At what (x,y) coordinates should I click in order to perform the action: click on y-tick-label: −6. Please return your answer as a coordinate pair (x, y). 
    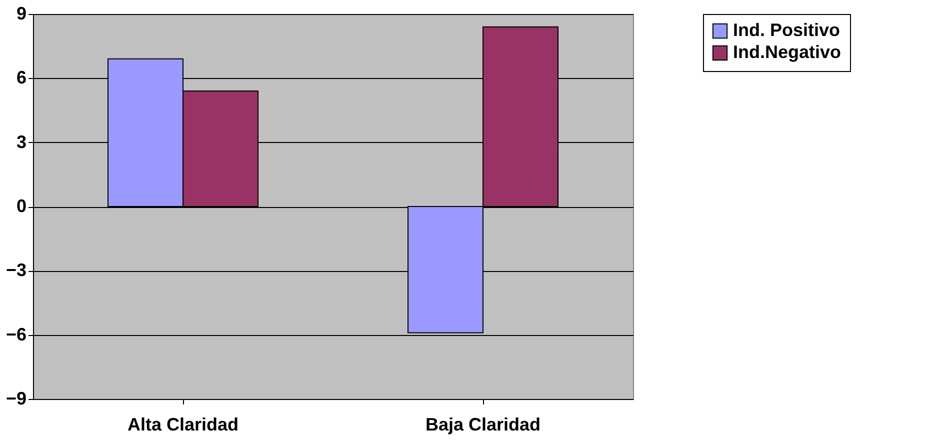
    Looking at the image, I should click on (16, 334).